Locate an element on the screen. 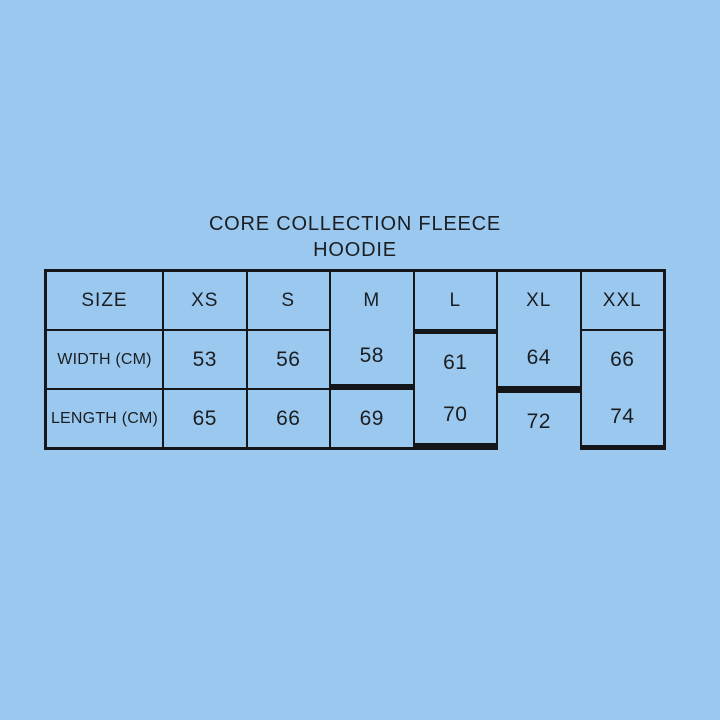 The image size is (720, 720). page-title-line-1: CORE COLLECTION FLEECE is located at coordinates (355, 224).